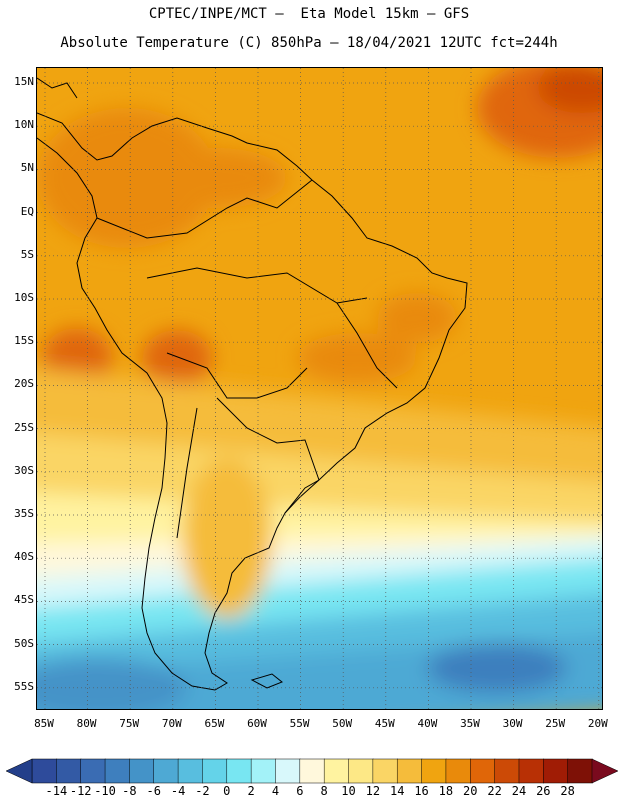 The height and width of the screenshot is (800, 618). Describe the element at coordinates (427, 723) in the screenshot. I see `lon-label: 40W` at that location.